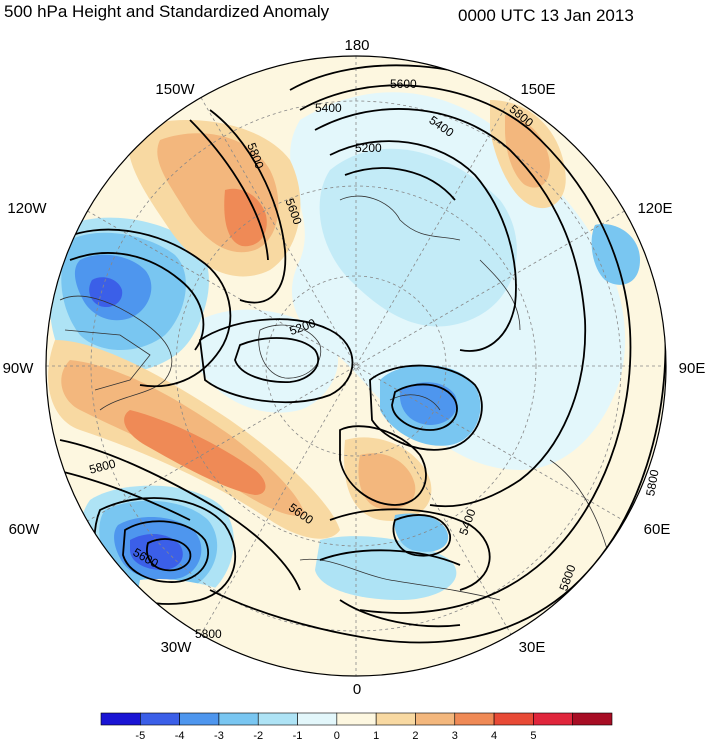 This screenshot has width=709, height=740. Describe the element at coordinates (494, 735) in the screenshot. I see `colorbar-tick-label: 4` at that location.